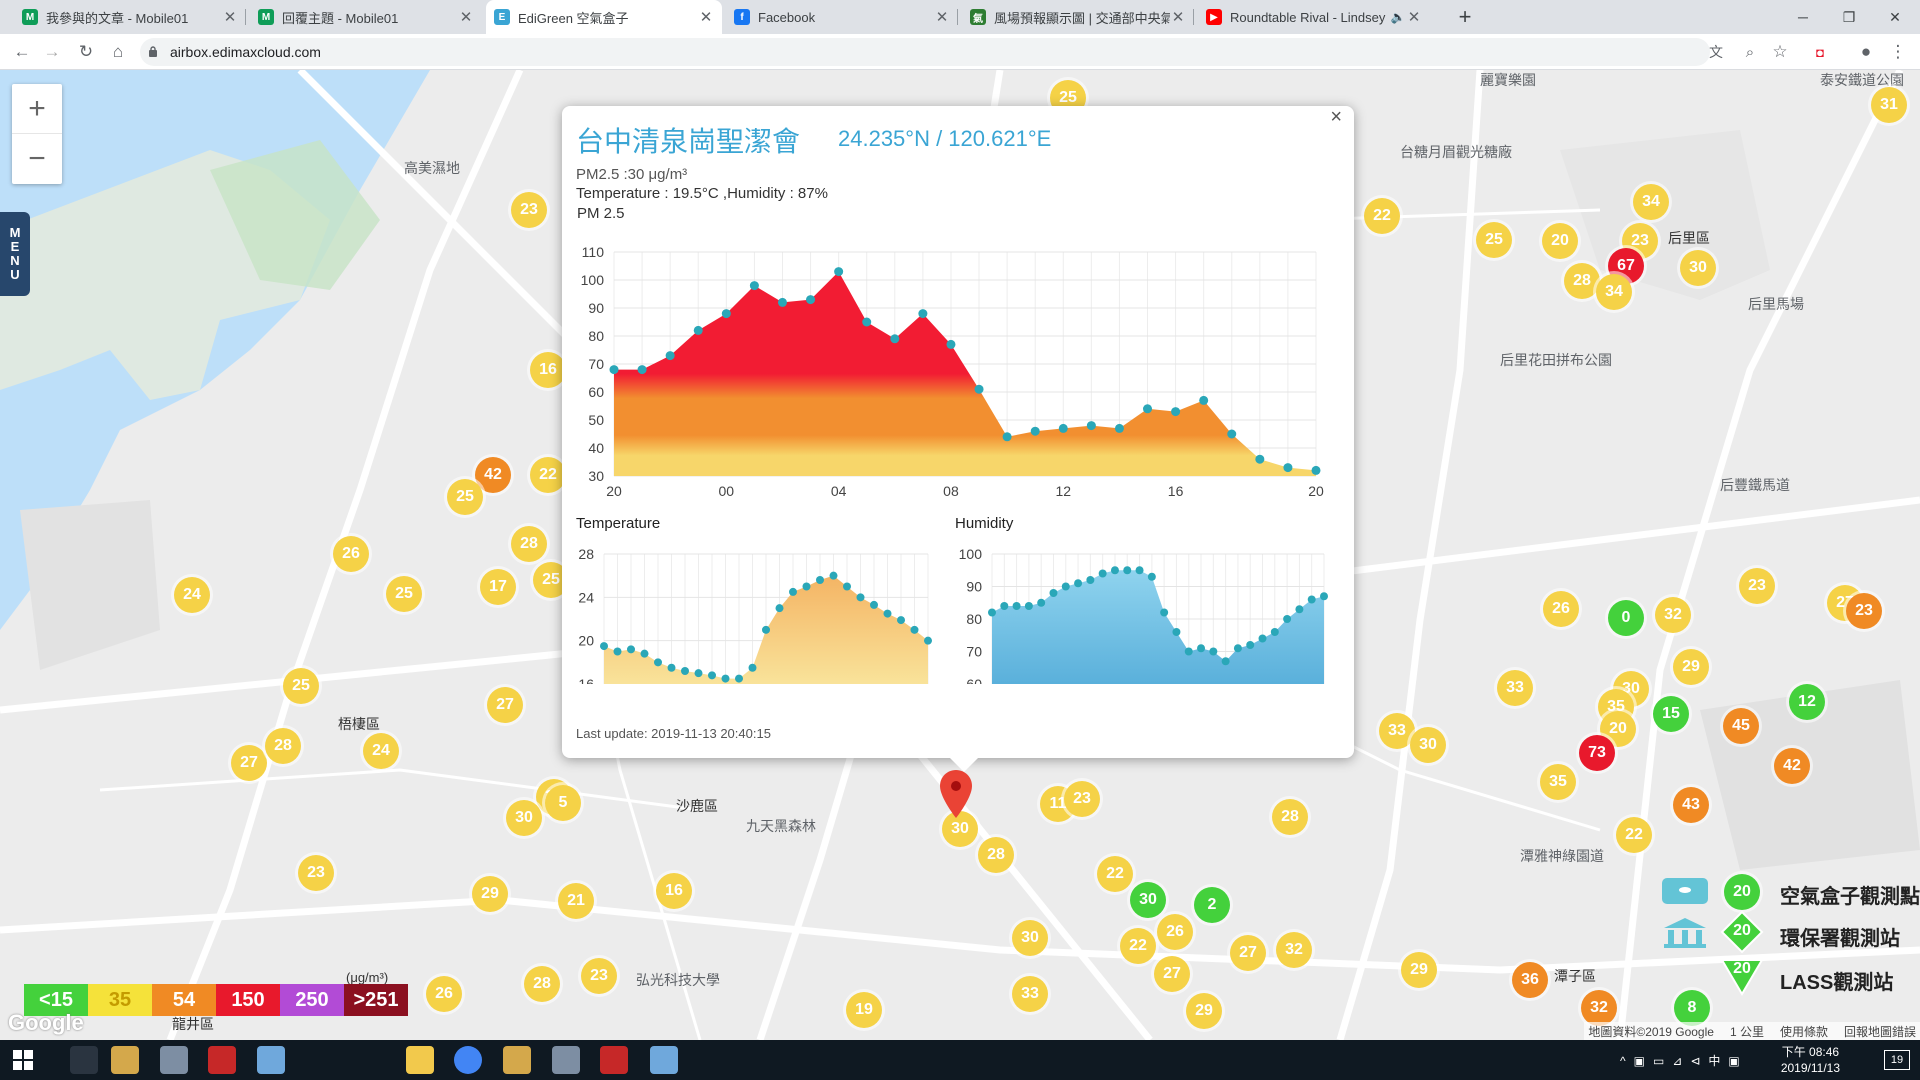 The height and width of the screenshot is (1080, 1920). What do you see at coordinates (1558, 782) in the screenshot?
I see `aq-marker: 35` at bounding box center [1558, 782].